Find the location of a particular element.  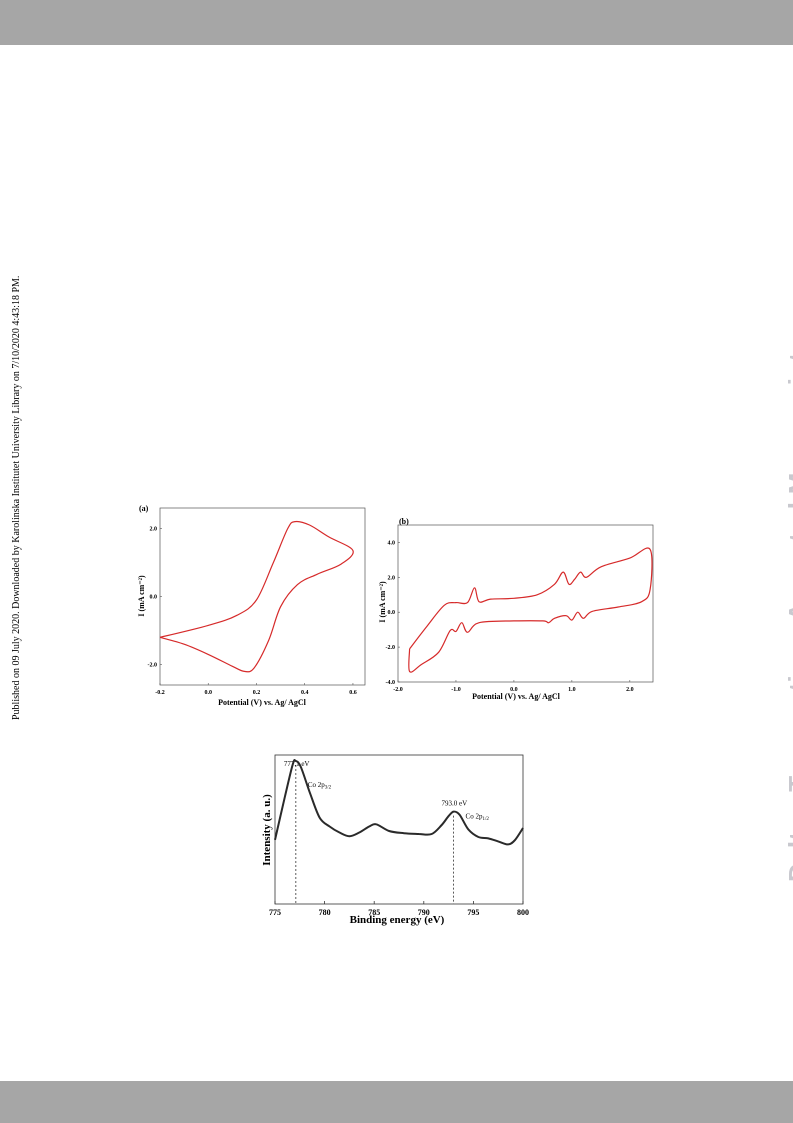

x-tick-label: 0.6 is located at coordinates (353, 693).